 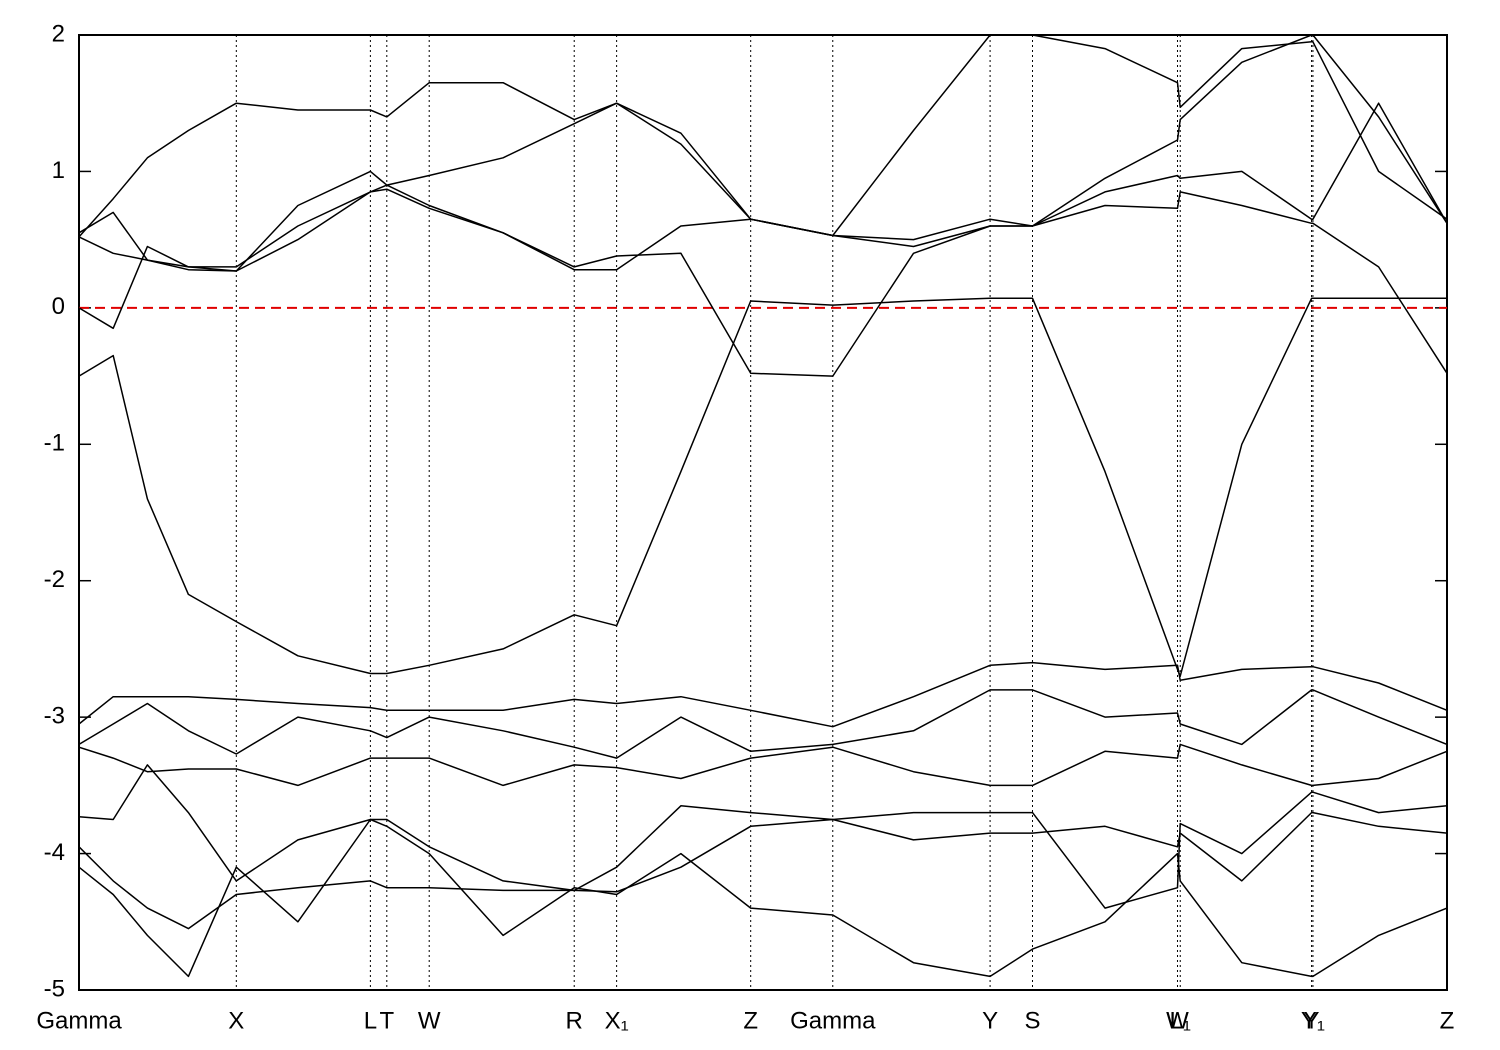 I want to click on x-tick-label: Y₁, so click(x=1313, y=1020).